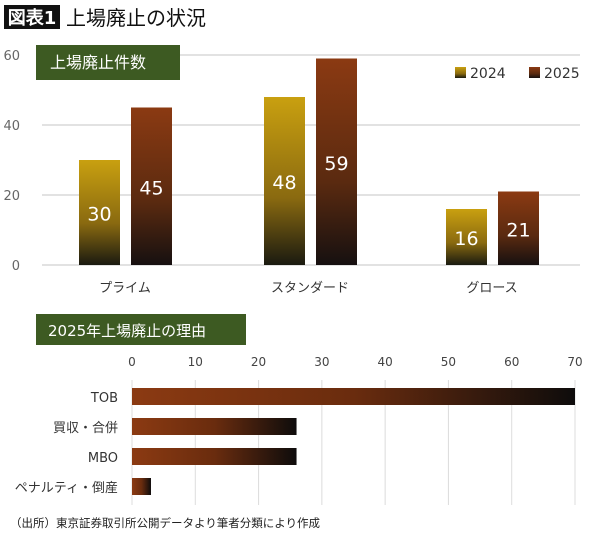 Image resolution: width=600 pixels, height=538 pixels. Describe the element at coordinates (258, 362) in the screenshot. I see `x-tick-label: 20` at that location.